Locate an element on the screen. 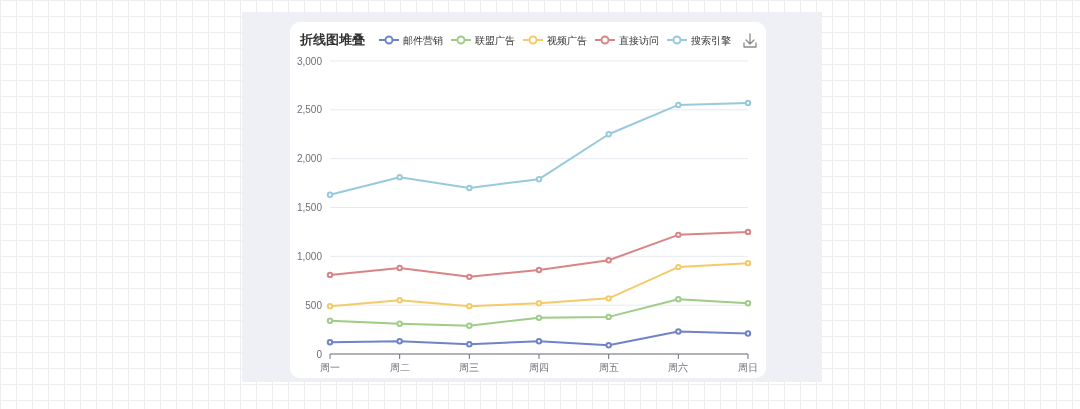  x-tick-label: 周五 is located at coordinates (608, 367).